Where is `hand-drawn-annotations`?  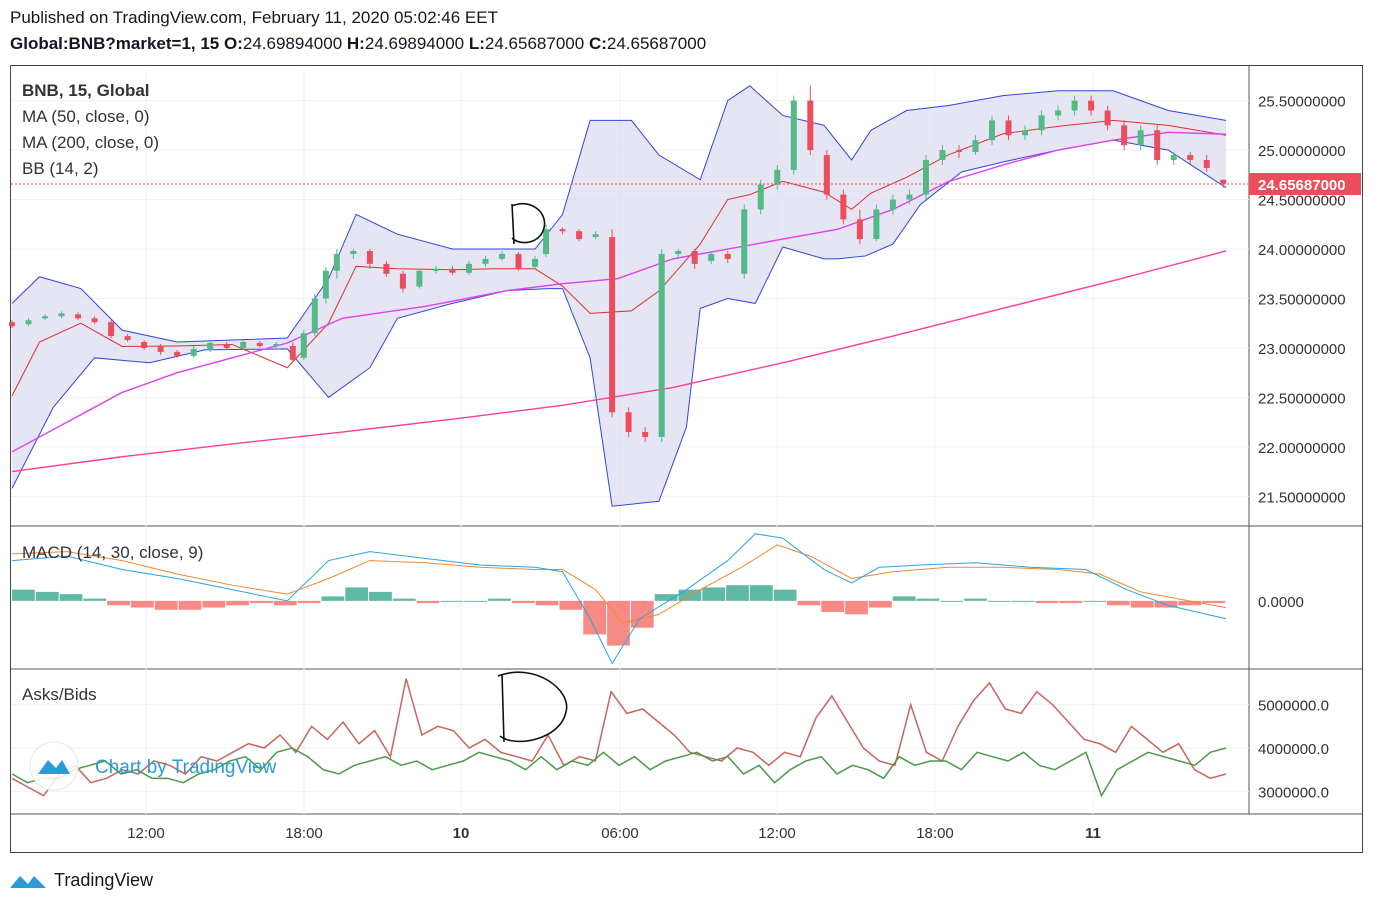
hand-drawn-annotations is located at coordinates (532, 473).